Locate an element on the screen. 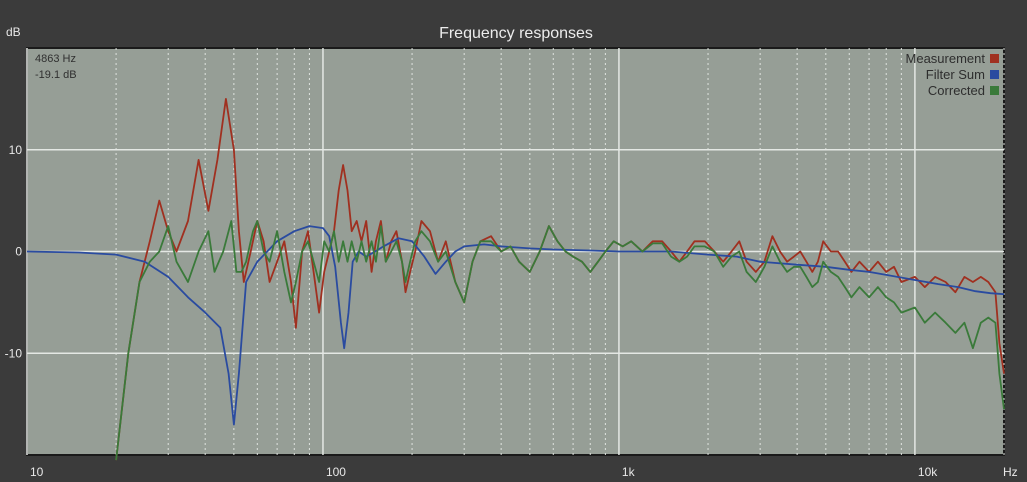 Image resolution: width=1027 pixels, height=482 pixels. readout-frequency: 4863 Hz is located at coordinates (55, 59).